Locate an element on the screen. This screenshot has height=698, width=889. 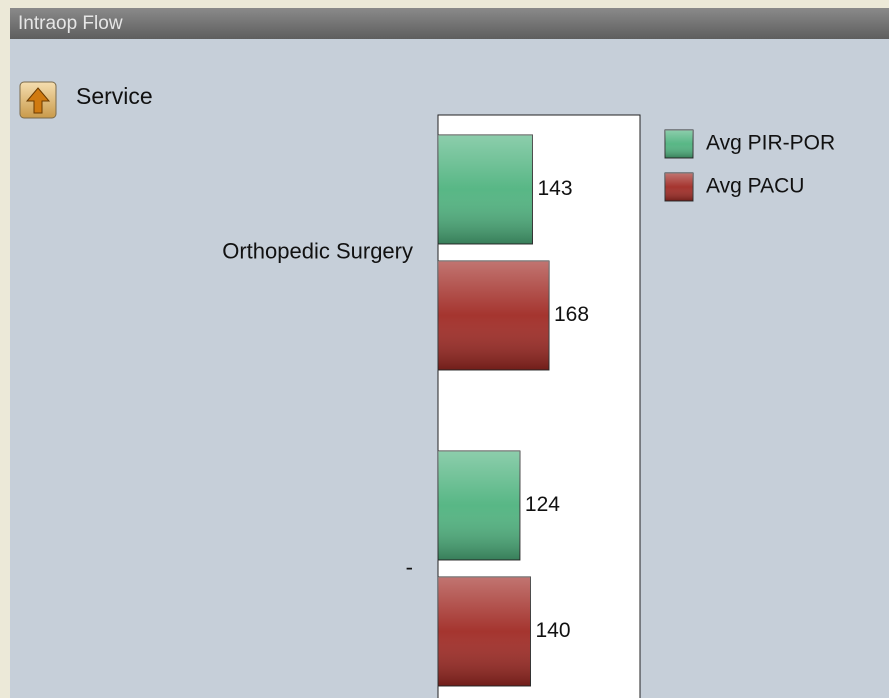
legend-label: Avg PIR-POR is located at coordinates (770, 143).